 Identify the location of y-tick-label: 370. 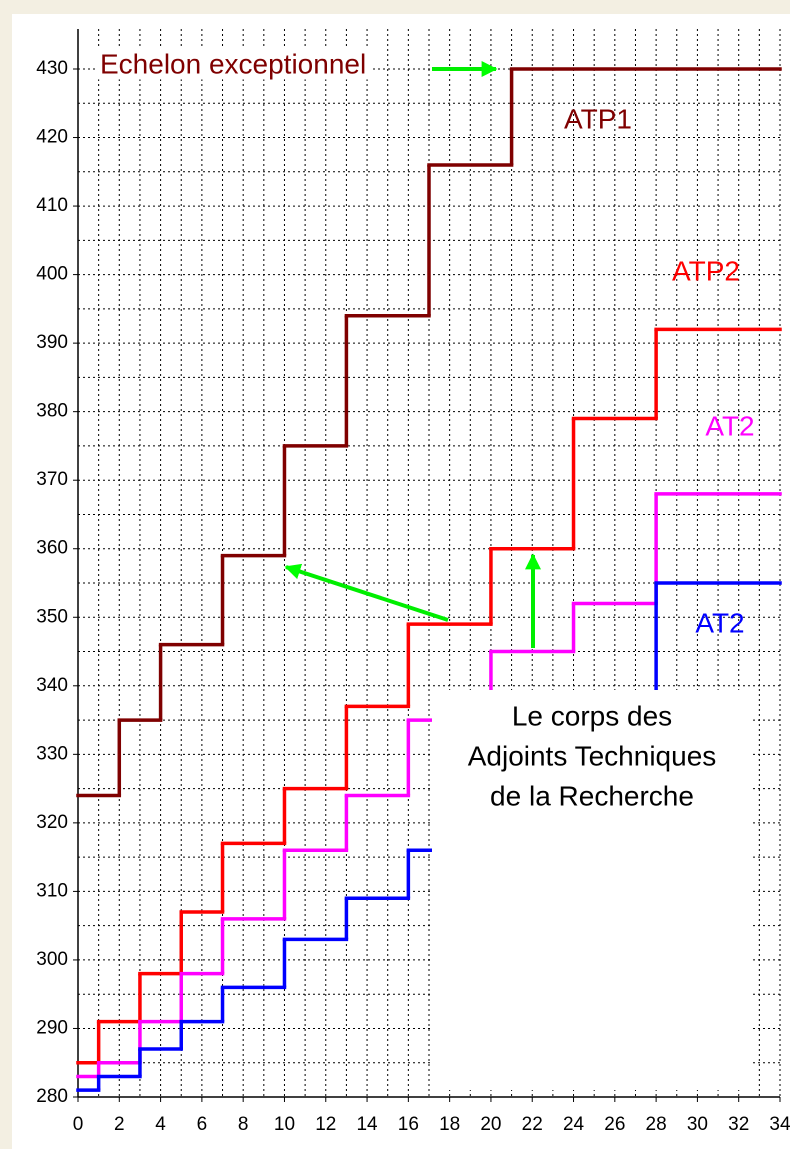
(52, 479).